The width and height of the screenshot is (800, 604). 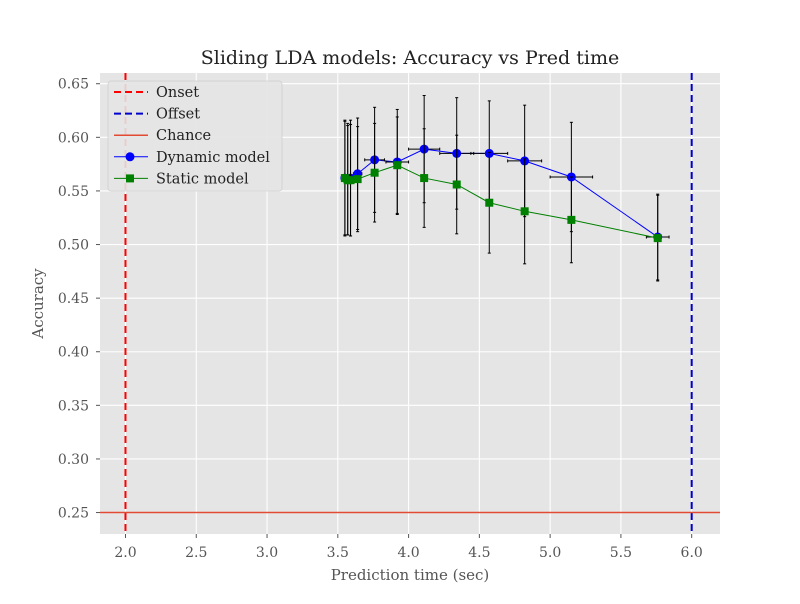 What do you see at coordinates (73, 460) in the screenshot?
I see `y-tick-label: 0.30` at bounding box center [73, 460].